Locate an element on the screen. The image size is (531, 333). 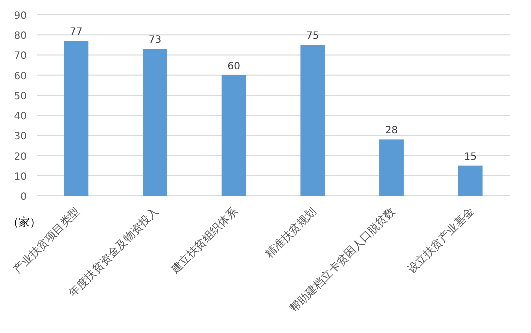
data-label: 28 is located at coordinates (391, 131).